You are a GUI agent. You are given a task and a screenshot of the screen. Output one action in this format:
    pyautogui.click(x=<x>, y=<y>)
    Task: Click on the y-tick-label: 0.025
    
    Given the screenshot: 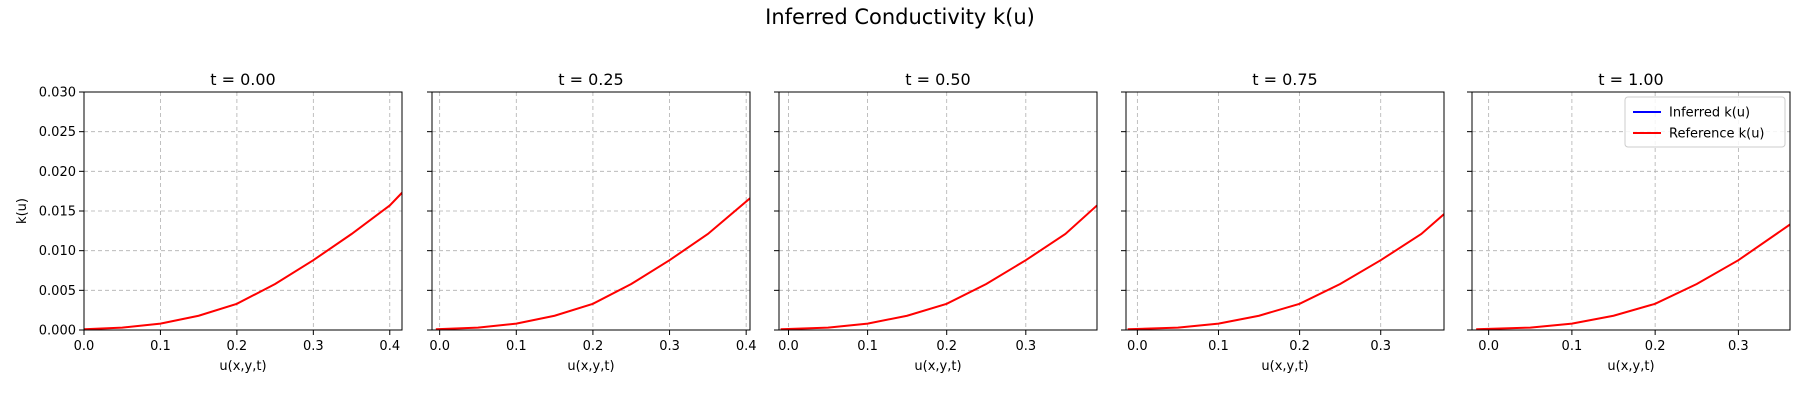 What is the action you would take?
    pyautogui.click(x=57, y=132)
    